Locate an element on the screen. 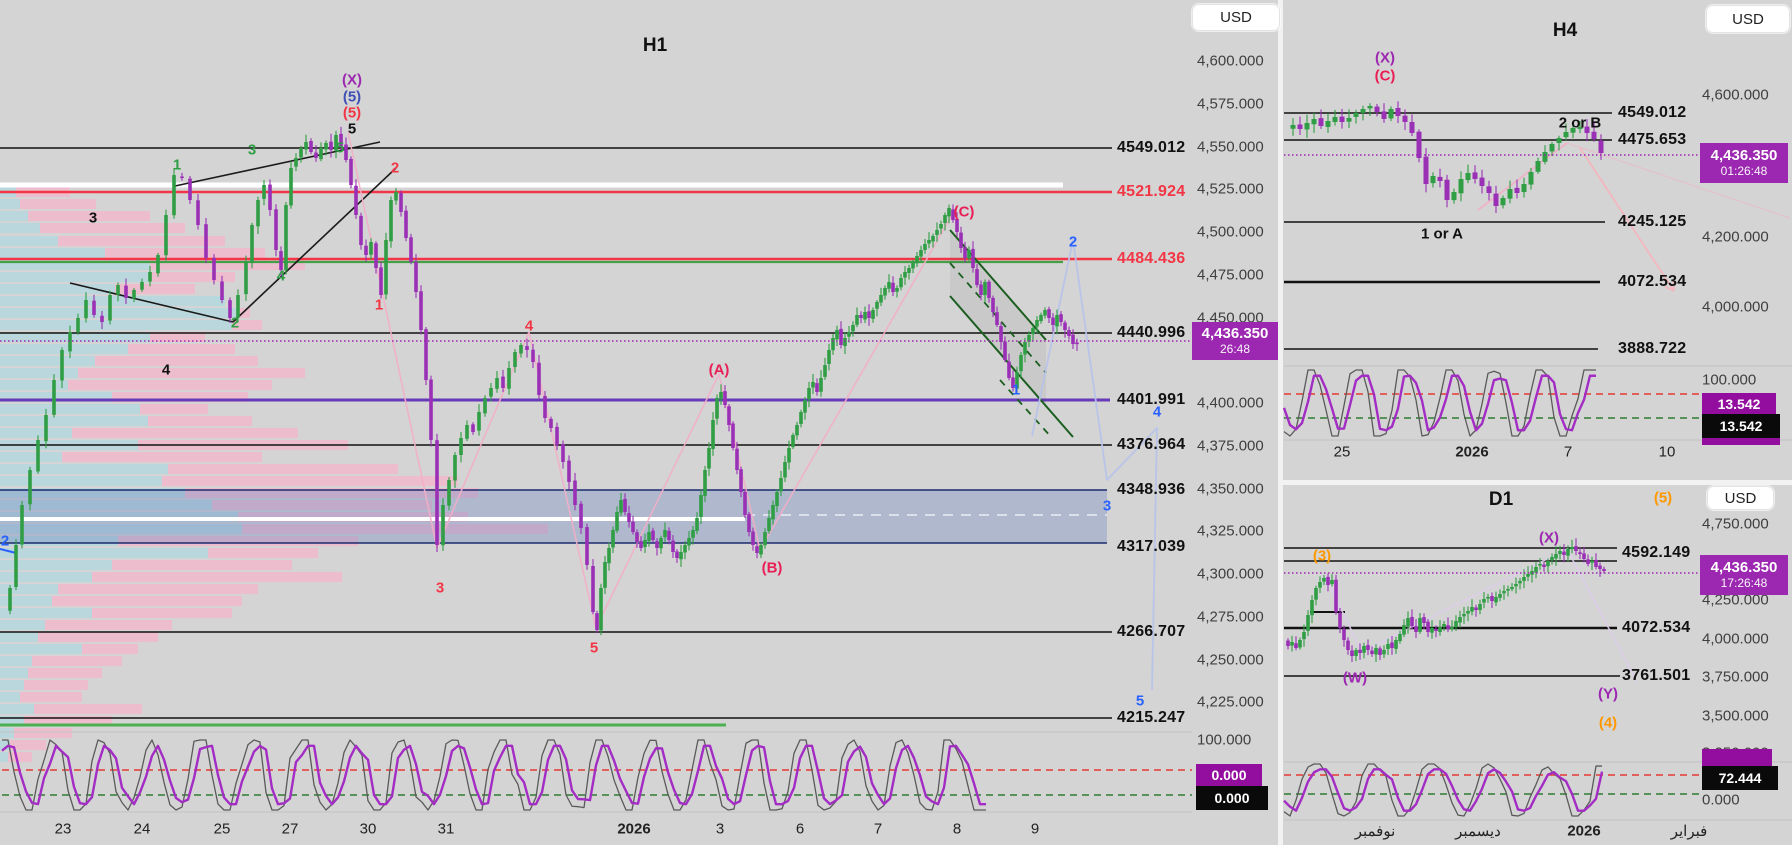 The height and width of the screenshot is (845, 1792). d1-price-axis-label: 4,250.000 is located at coordinates (1735, 600).